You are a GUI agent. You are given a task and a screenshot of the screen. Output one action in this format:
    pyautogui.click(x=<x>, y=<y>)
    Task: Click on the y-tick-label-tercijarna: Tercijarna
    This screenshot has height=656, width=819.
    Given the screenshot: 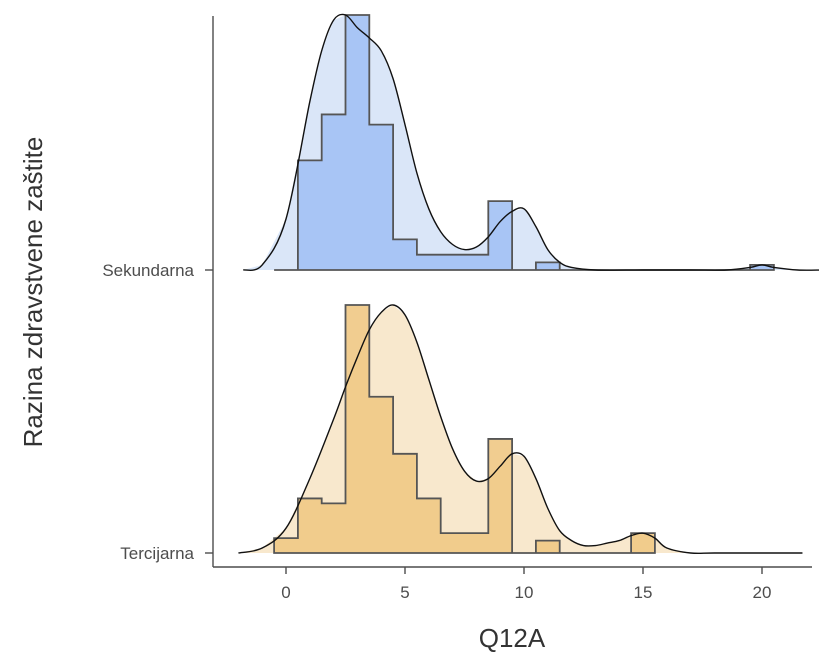 What is the action you would take?
    pyautogui.click(x=157, y=553)
    